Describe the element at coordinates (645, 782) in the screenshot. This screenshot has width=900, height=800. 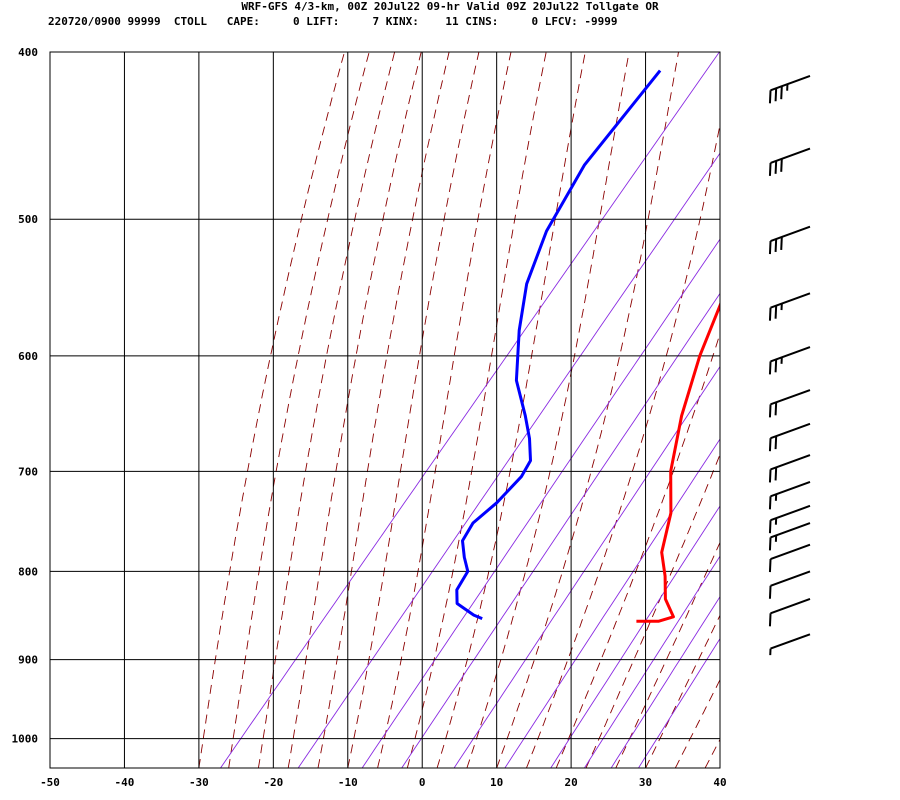
I see `x-tick-label: 30` at that location.